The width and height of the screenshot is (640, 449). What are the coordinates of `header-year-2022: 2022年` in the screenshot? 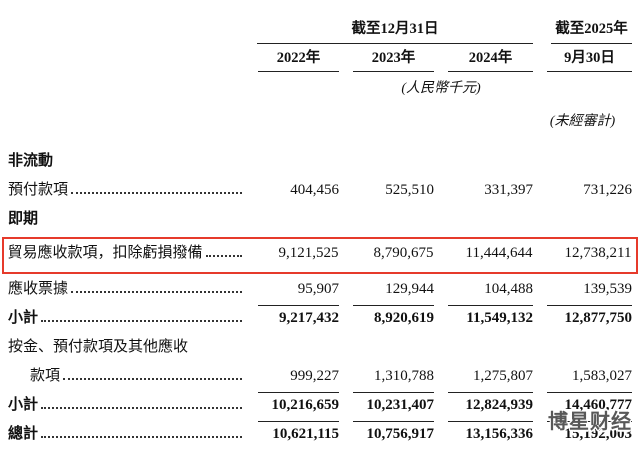 It's located at (298, 59).